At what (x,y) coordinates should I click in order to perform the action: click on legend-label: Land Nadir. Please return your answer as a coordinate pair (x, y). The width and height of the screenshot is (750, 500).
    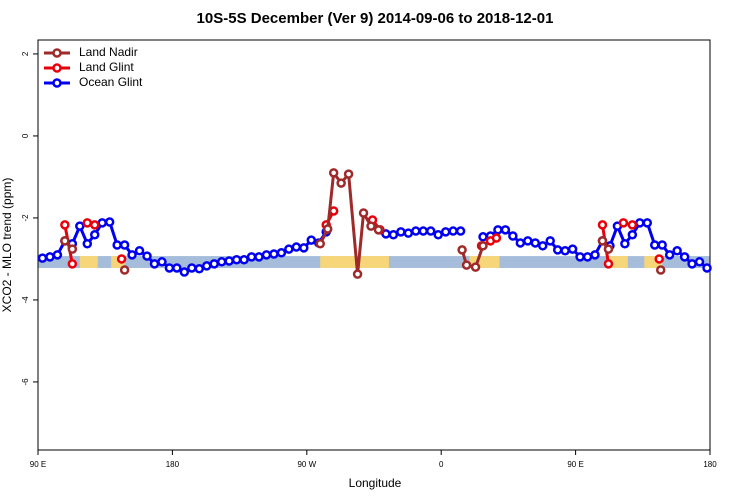
    Looking at the image, I should click on (108, 52).